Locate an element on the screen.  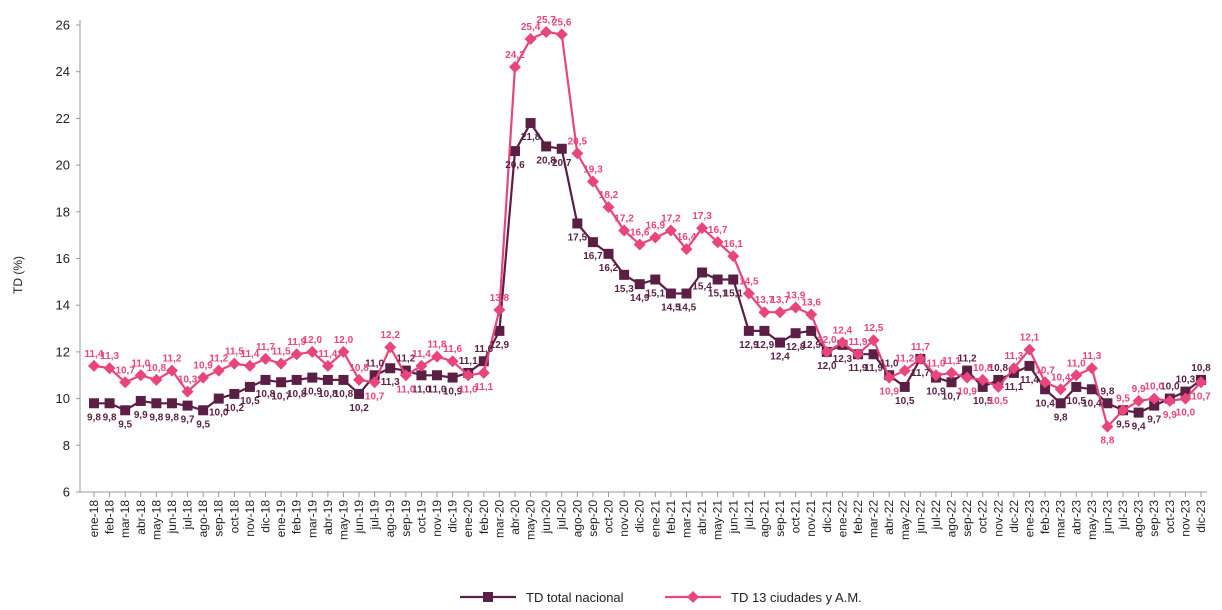
data-label: 25,7 is located at coordinates (546, 20).